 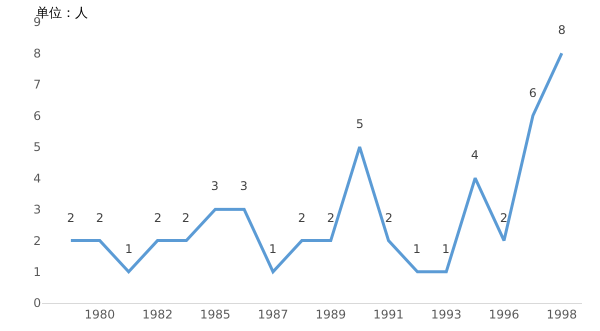 I want to click on y-tick-label: 1, so click(x=37, y=271).